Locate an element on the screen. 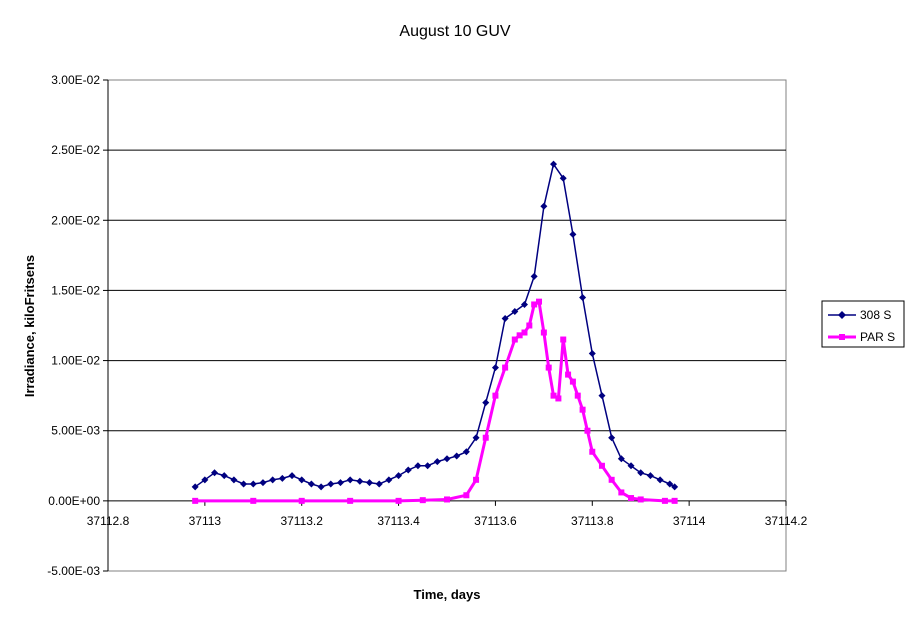  x-tick-label: 37112.8 is located at coordinates (108, 521).